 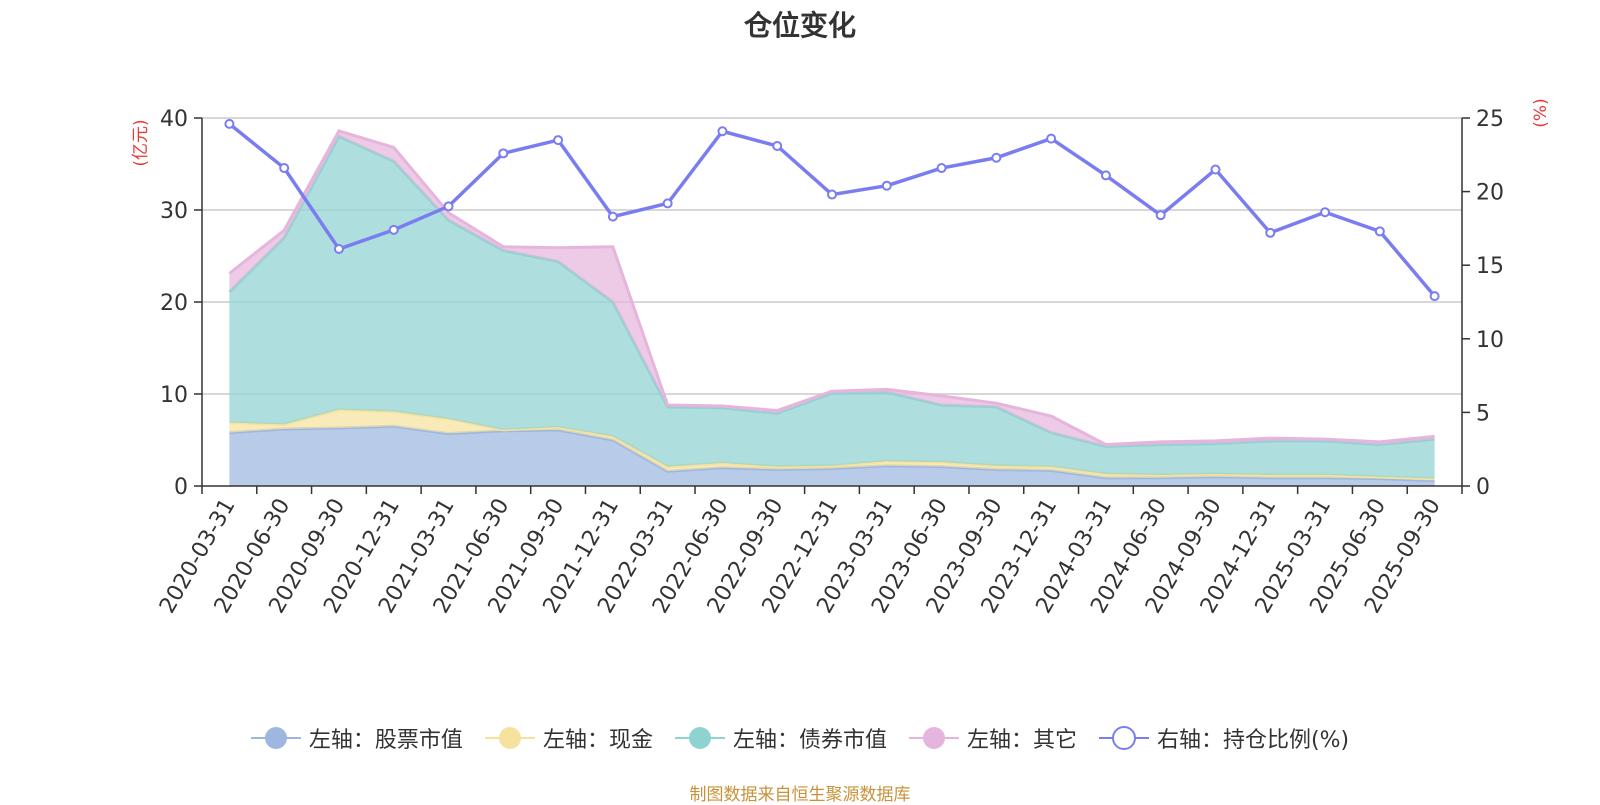 What do you see at coordinates (1483, 413) in the screenshot?
I see `right-axis-tick-label: 5` at bounding box center [1483, 413].